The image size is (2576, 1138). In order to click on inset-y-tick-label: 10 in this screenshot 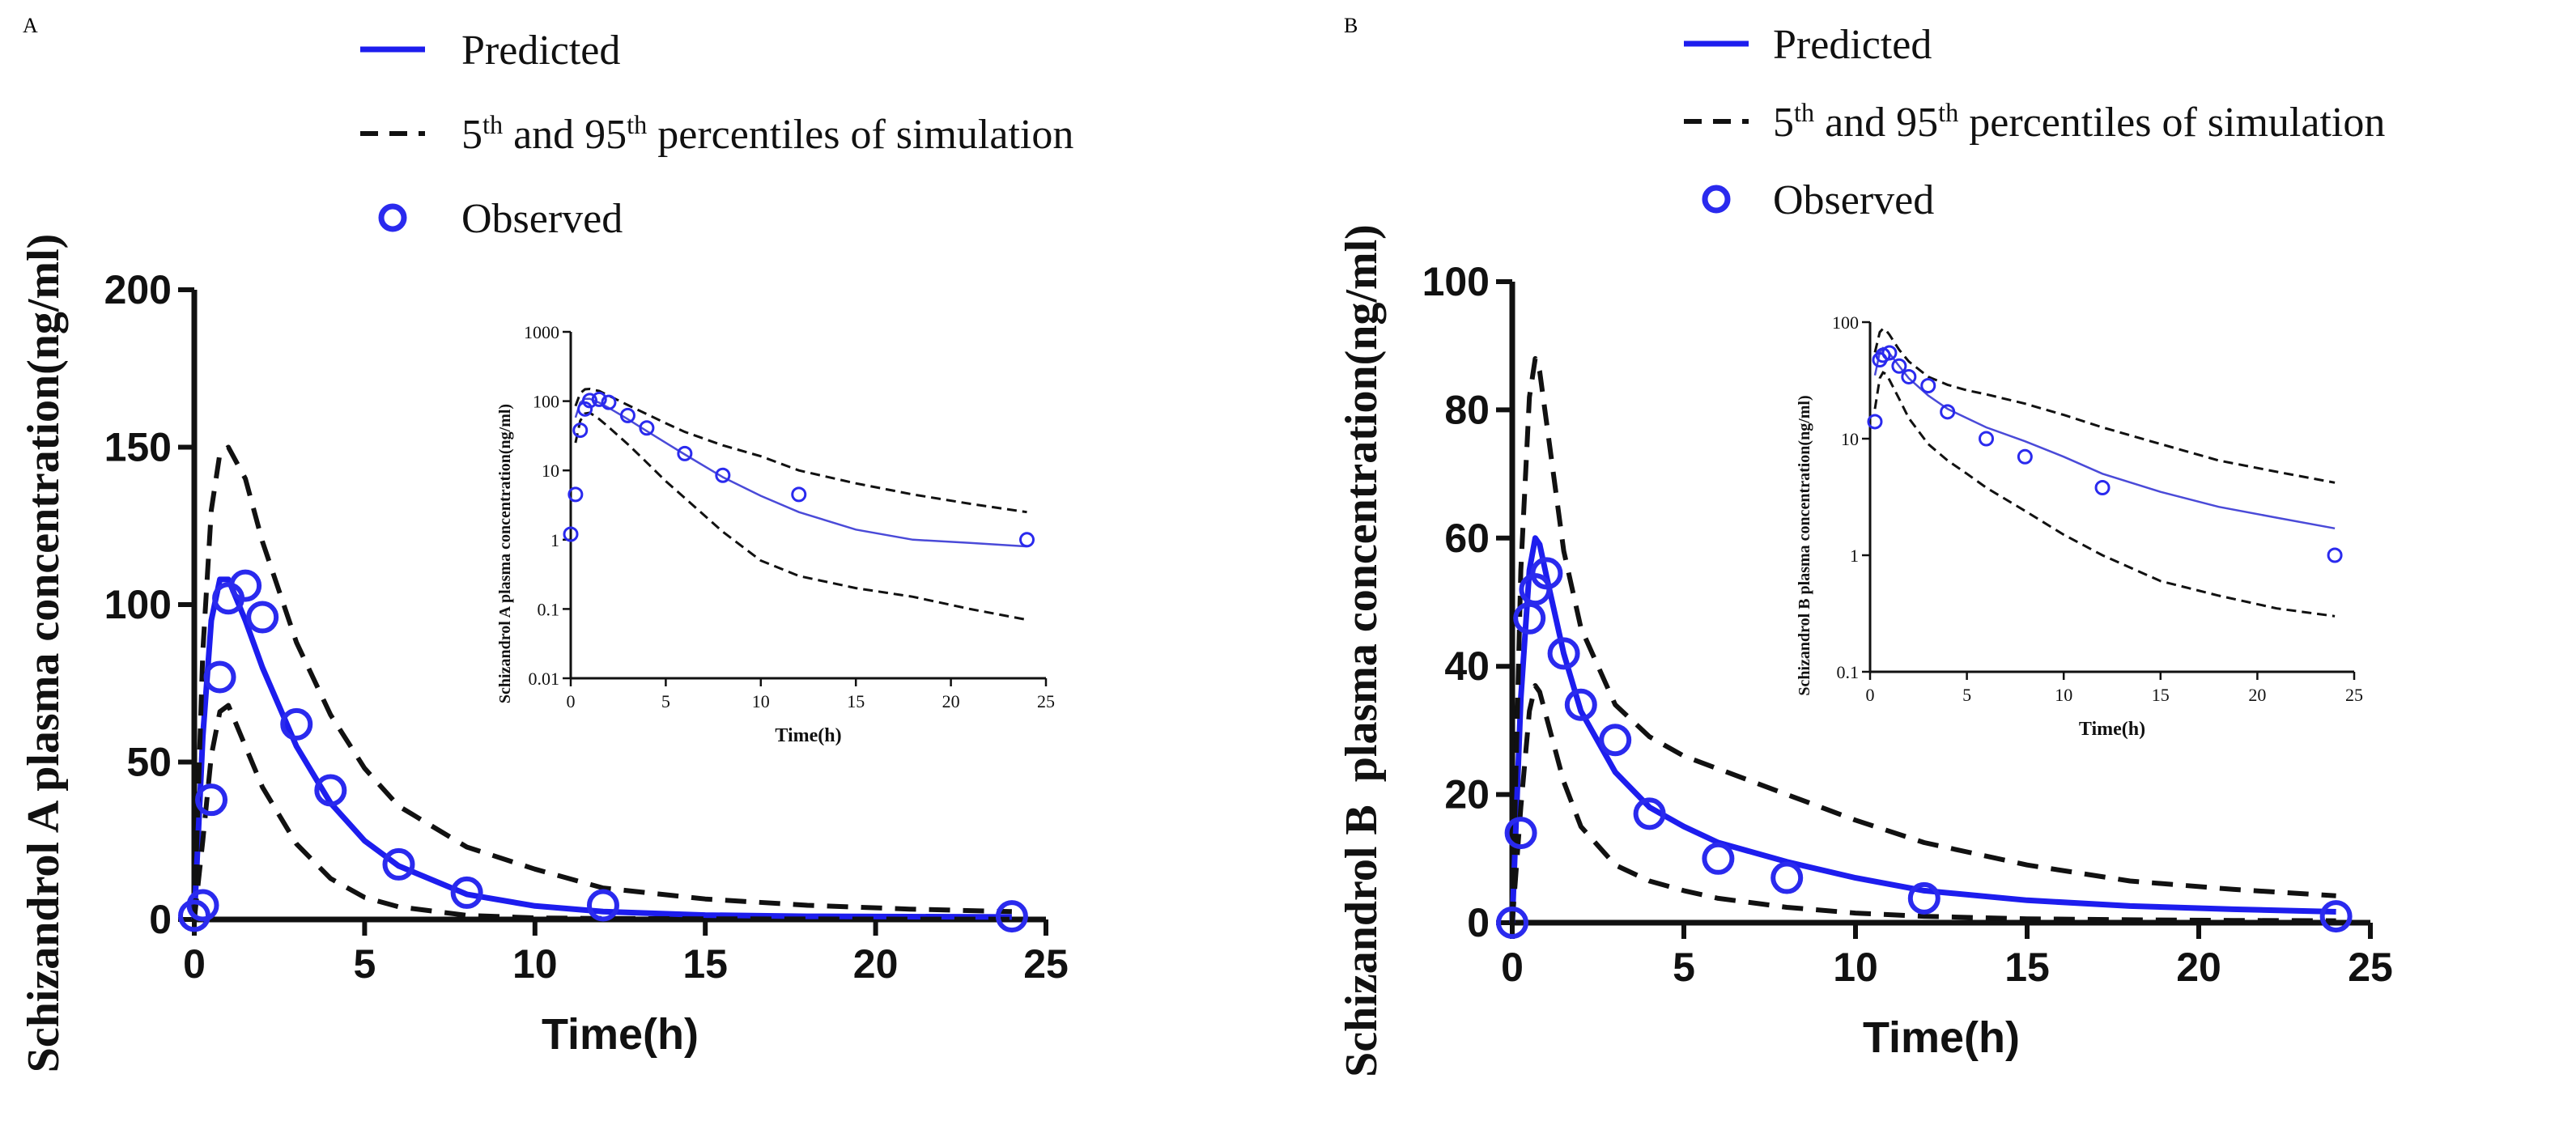, I will do `click(1850, 439)`.